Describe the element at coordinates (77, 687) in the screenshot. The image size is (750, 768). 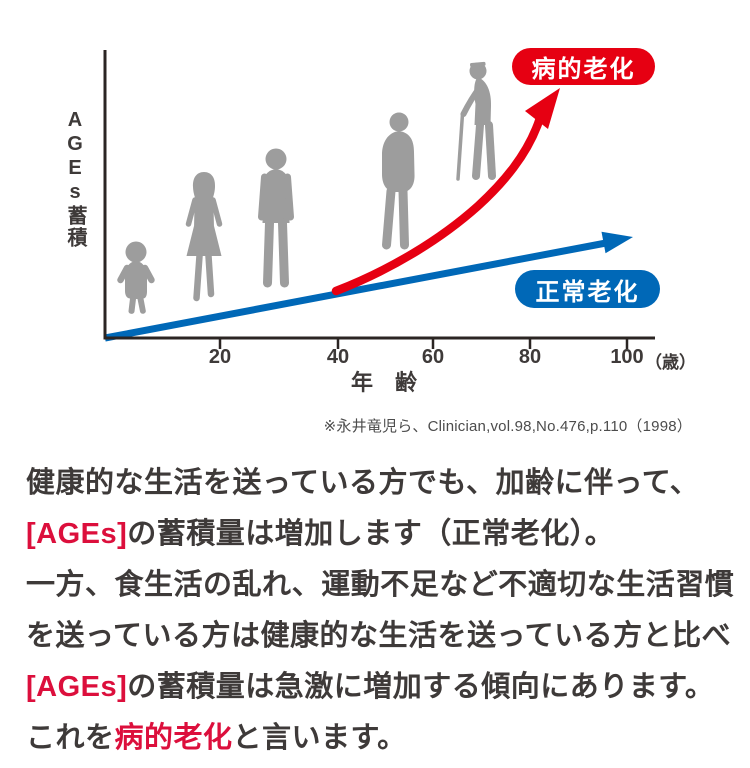
I see `ages-highlight-2: [AGEs]` at that location.